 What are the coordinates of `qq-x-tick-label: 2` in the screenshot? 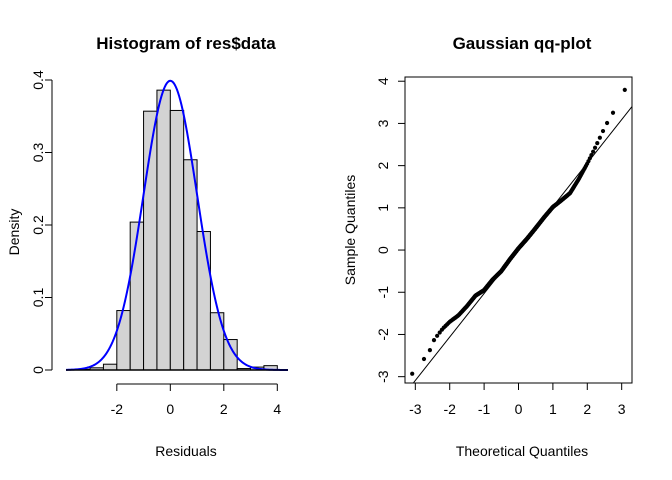 It's located at (587, 409).